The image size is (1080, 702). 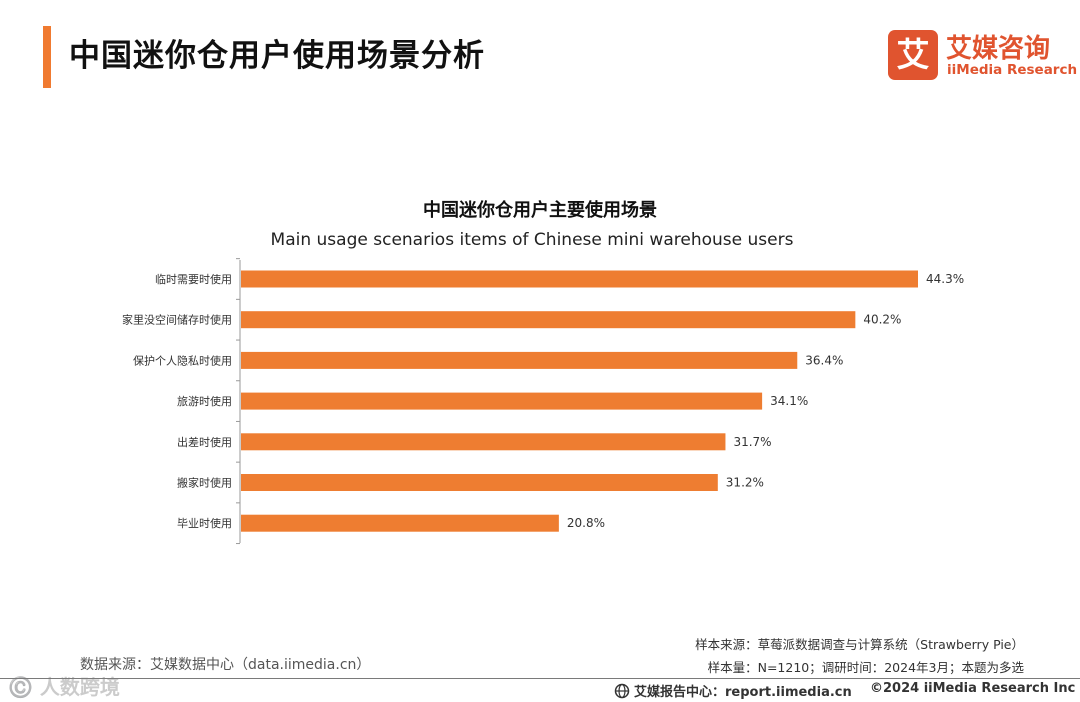 What do you see at coordinates (622, 691) in the screenshot?
I see `globe-icon` at bounding box center [622, 691].